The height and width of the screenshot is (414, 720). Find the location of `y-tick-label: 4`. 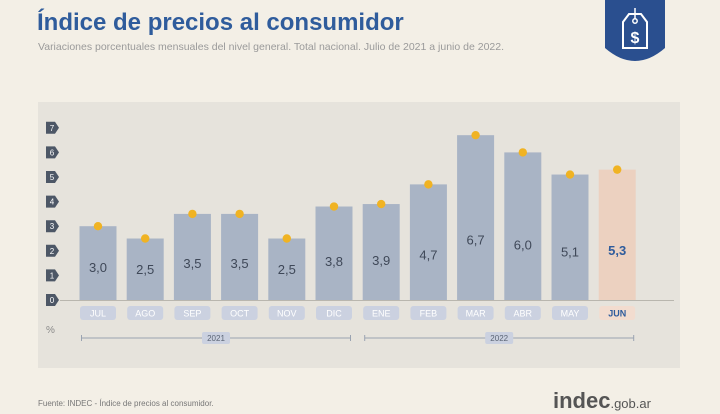

y-tick-label: 4 is located at coordinates (52, 202).